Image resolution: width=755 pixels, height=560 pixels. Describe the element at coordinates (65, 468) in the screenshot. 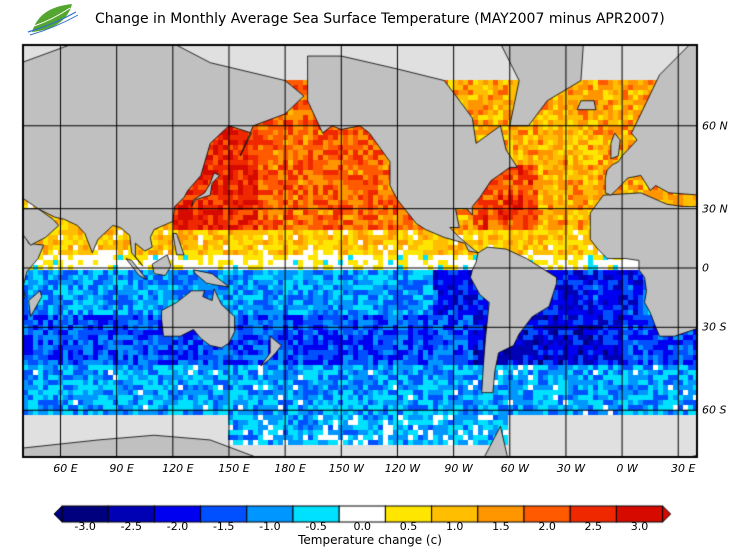

I see `x-tick-label: 60 E` at that location.